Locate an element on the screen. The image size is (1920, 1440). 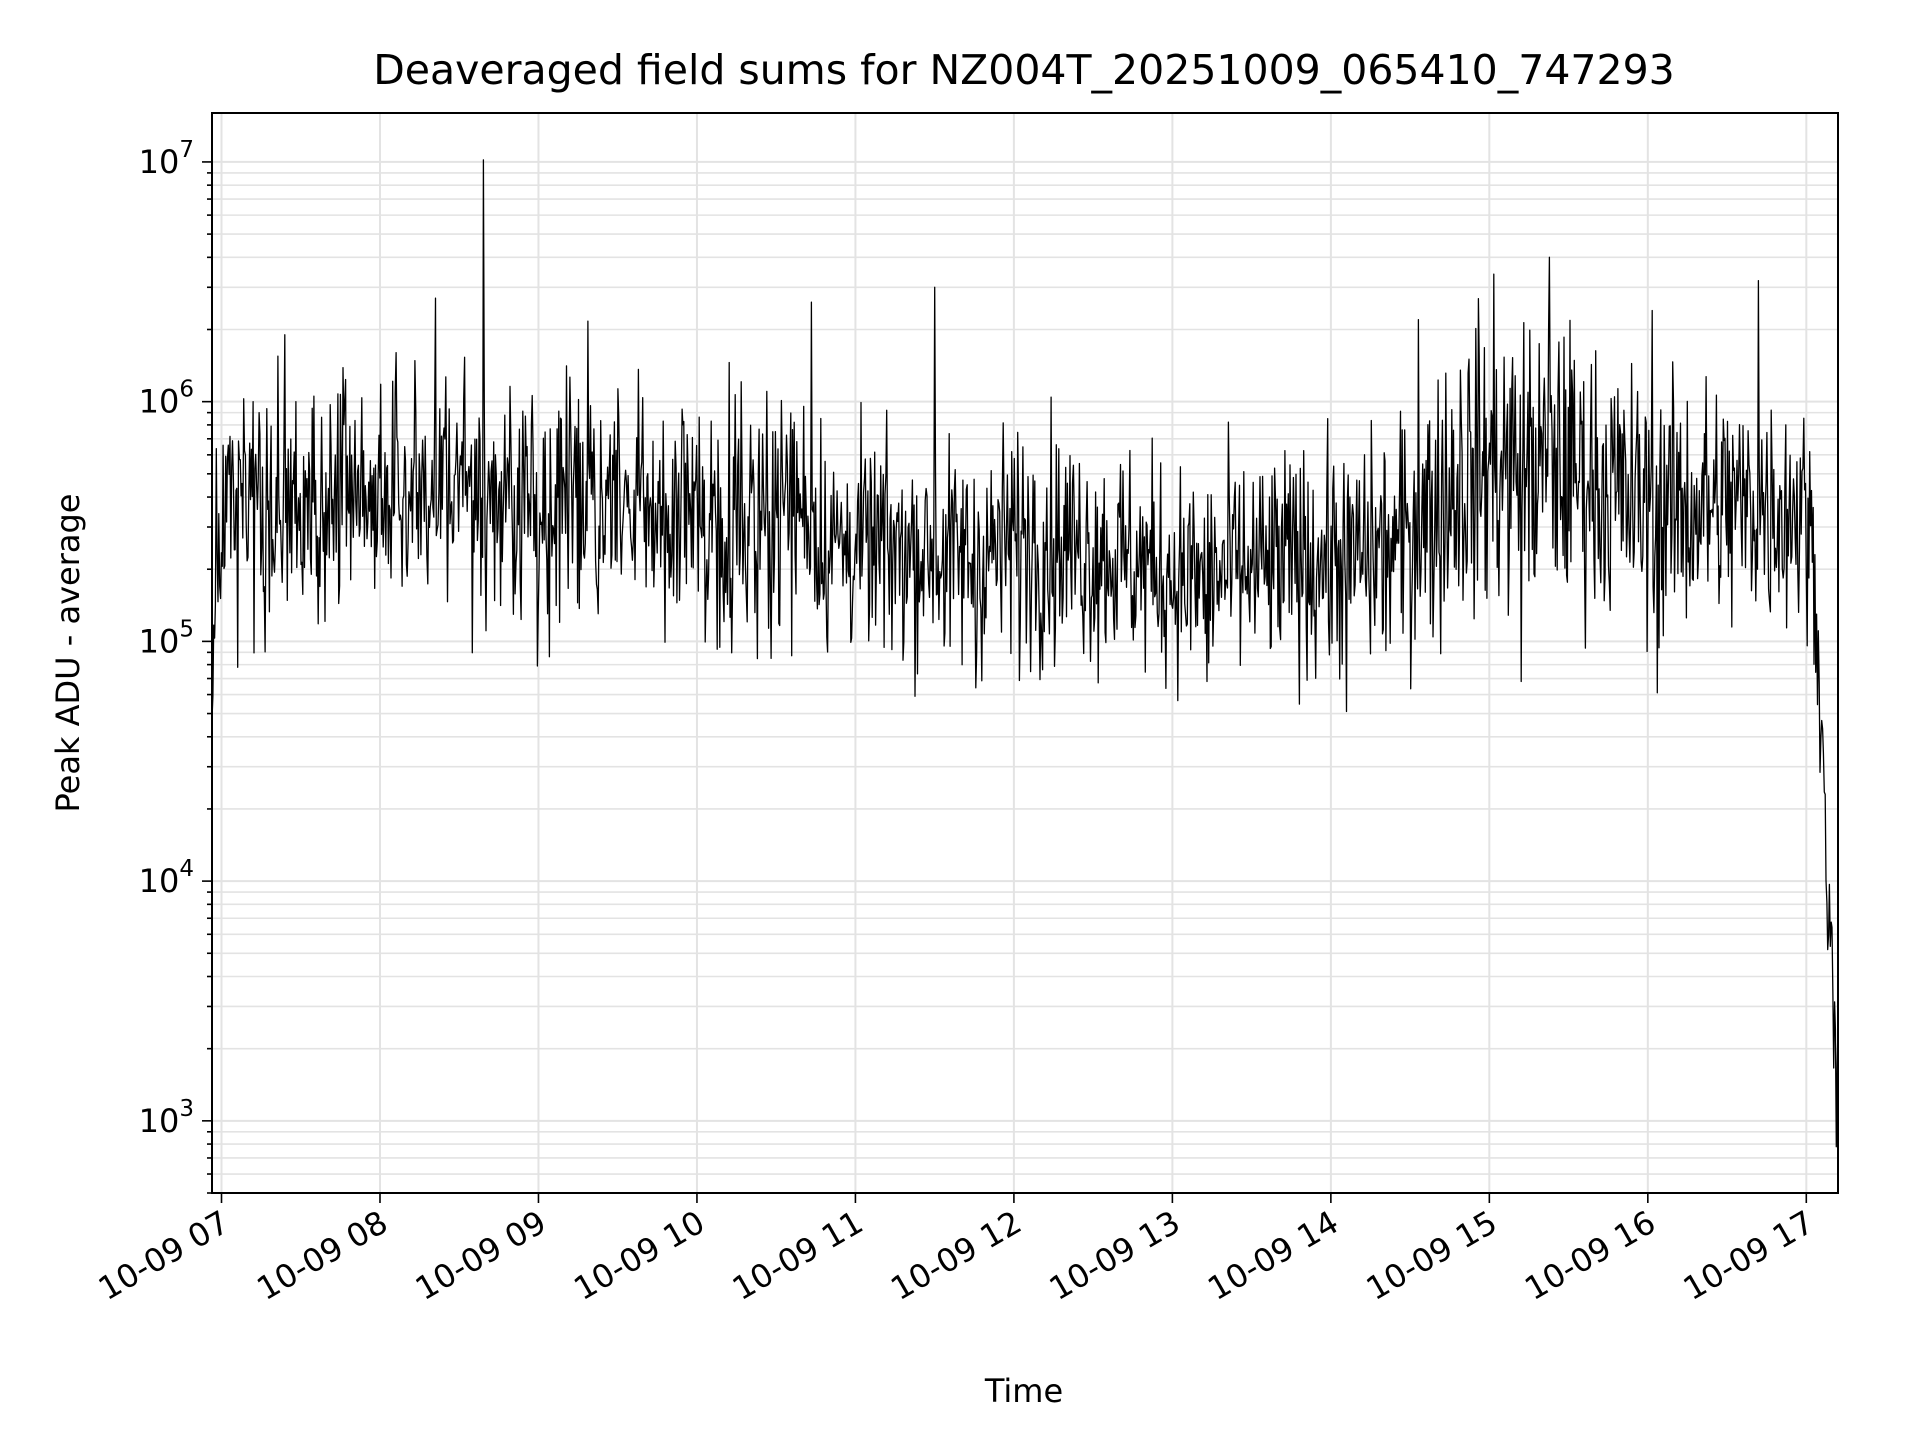
y-tick-label: 10⁵ is located at coordinates (166, 638).